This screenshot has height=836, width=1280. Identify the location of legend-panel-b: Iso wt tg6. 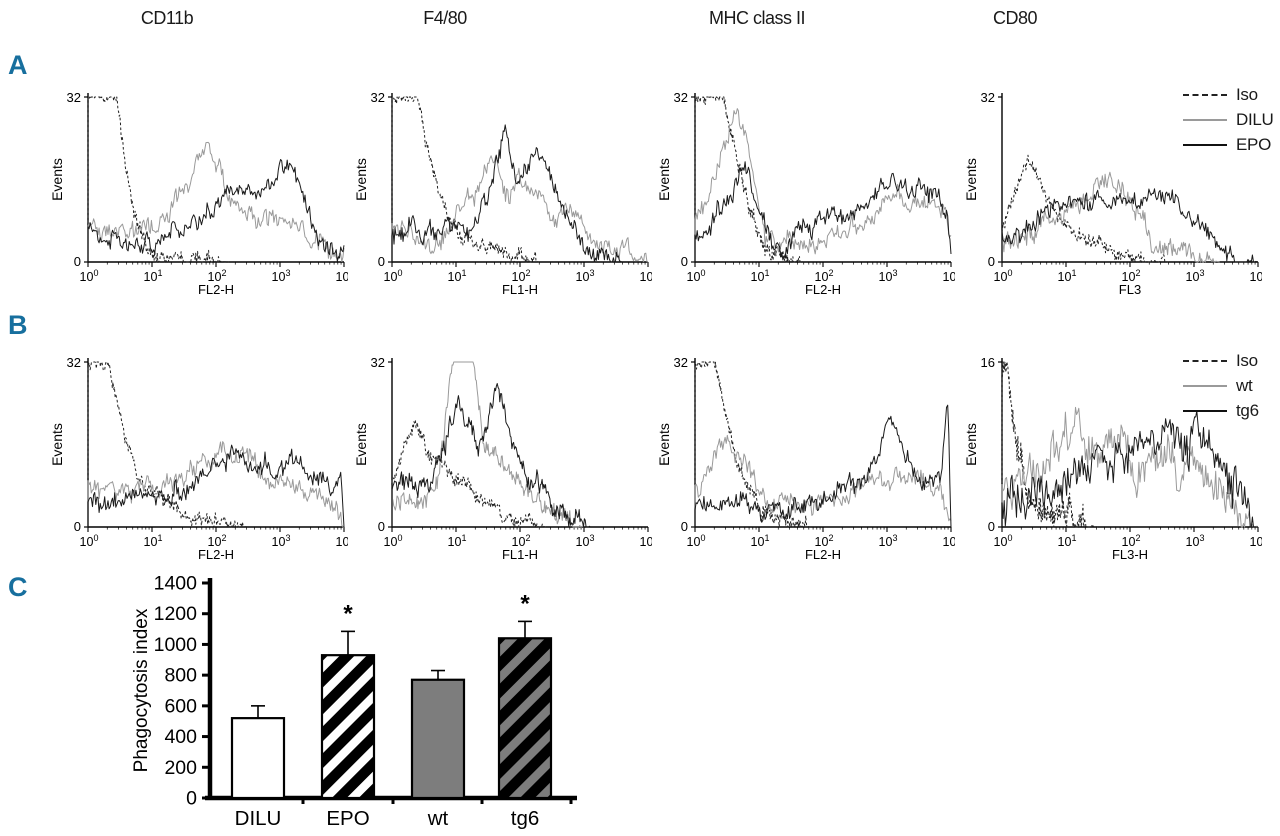
(1221, 385).